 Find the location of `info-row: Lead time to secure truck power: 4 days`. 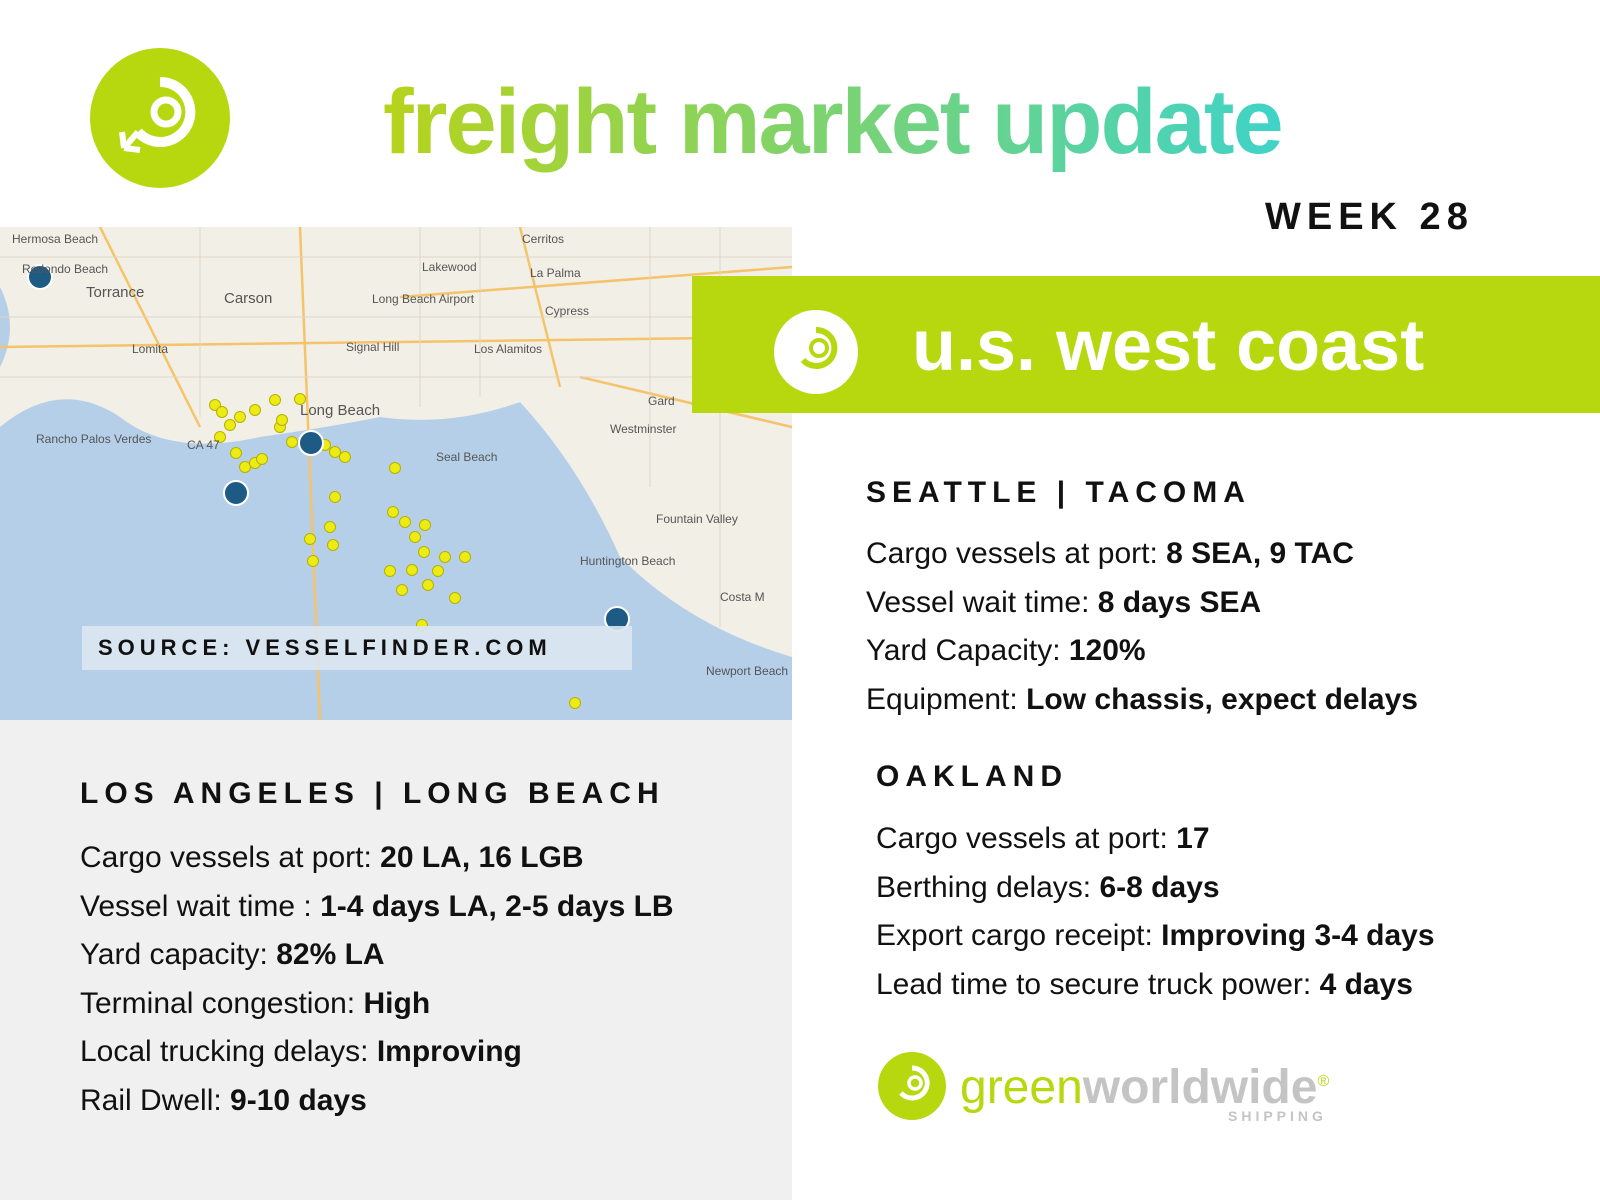

info-row: Lead time to secure truck power: 4 days is located at coordinates (1144, 985).